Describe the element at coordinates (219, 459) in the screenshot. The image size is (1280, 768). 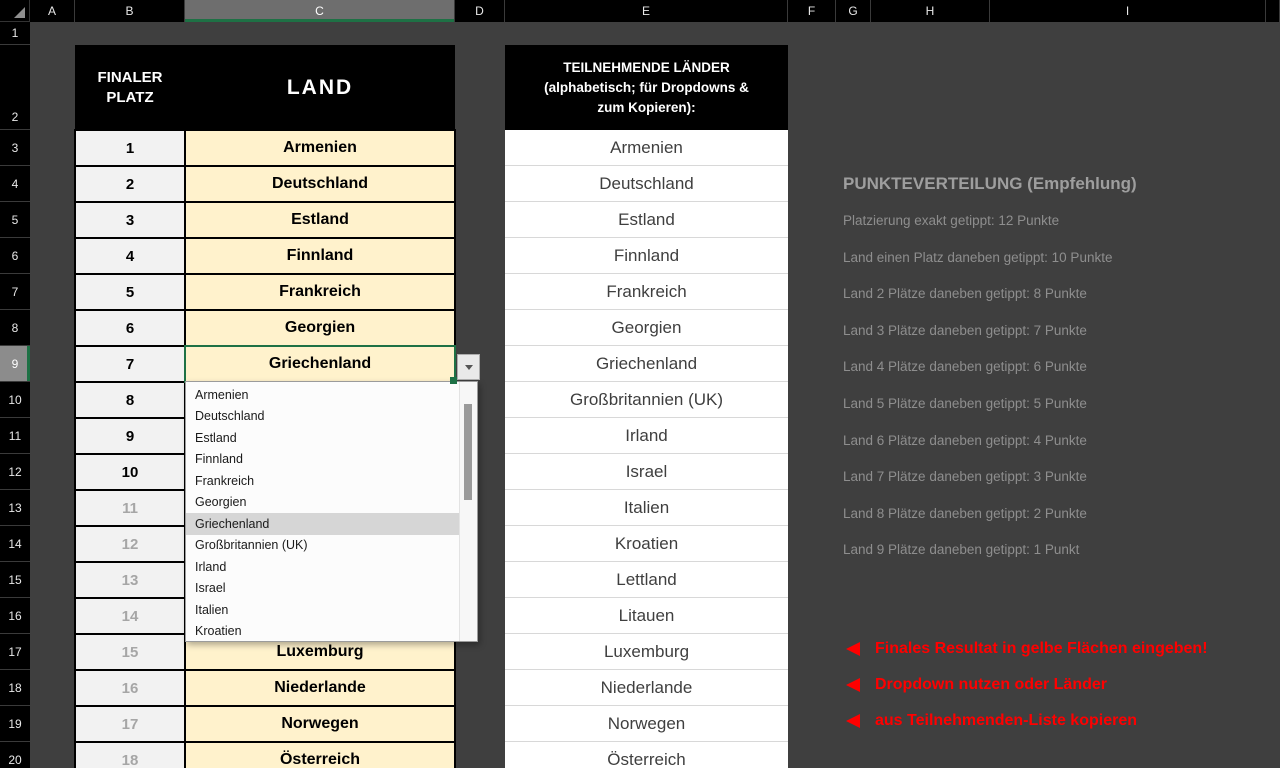
I see `dropdown-option: Finnland` at that location.